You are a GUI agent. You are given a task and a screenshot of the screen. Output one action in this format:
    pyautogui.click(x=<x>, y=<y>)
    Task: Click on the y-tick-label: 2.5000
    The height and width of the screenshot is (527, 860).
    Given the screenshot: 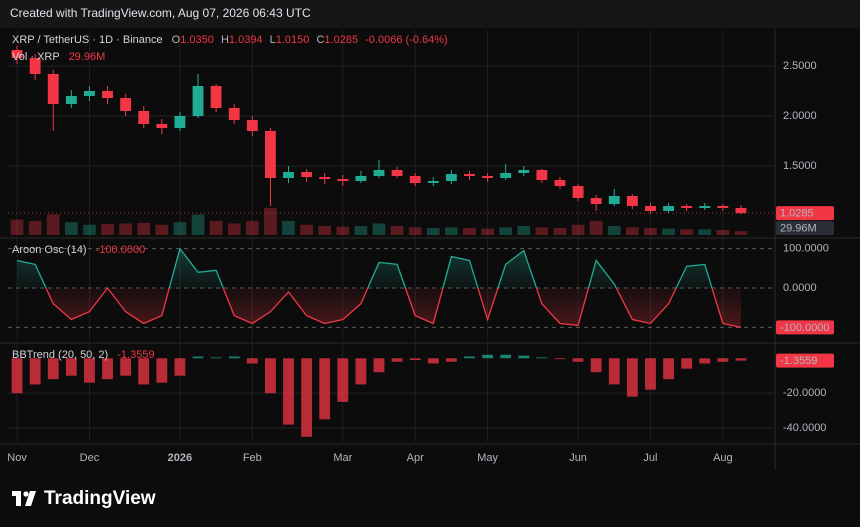 What is the action you would take?
    pyautogui.click(x=800, y=66)
    